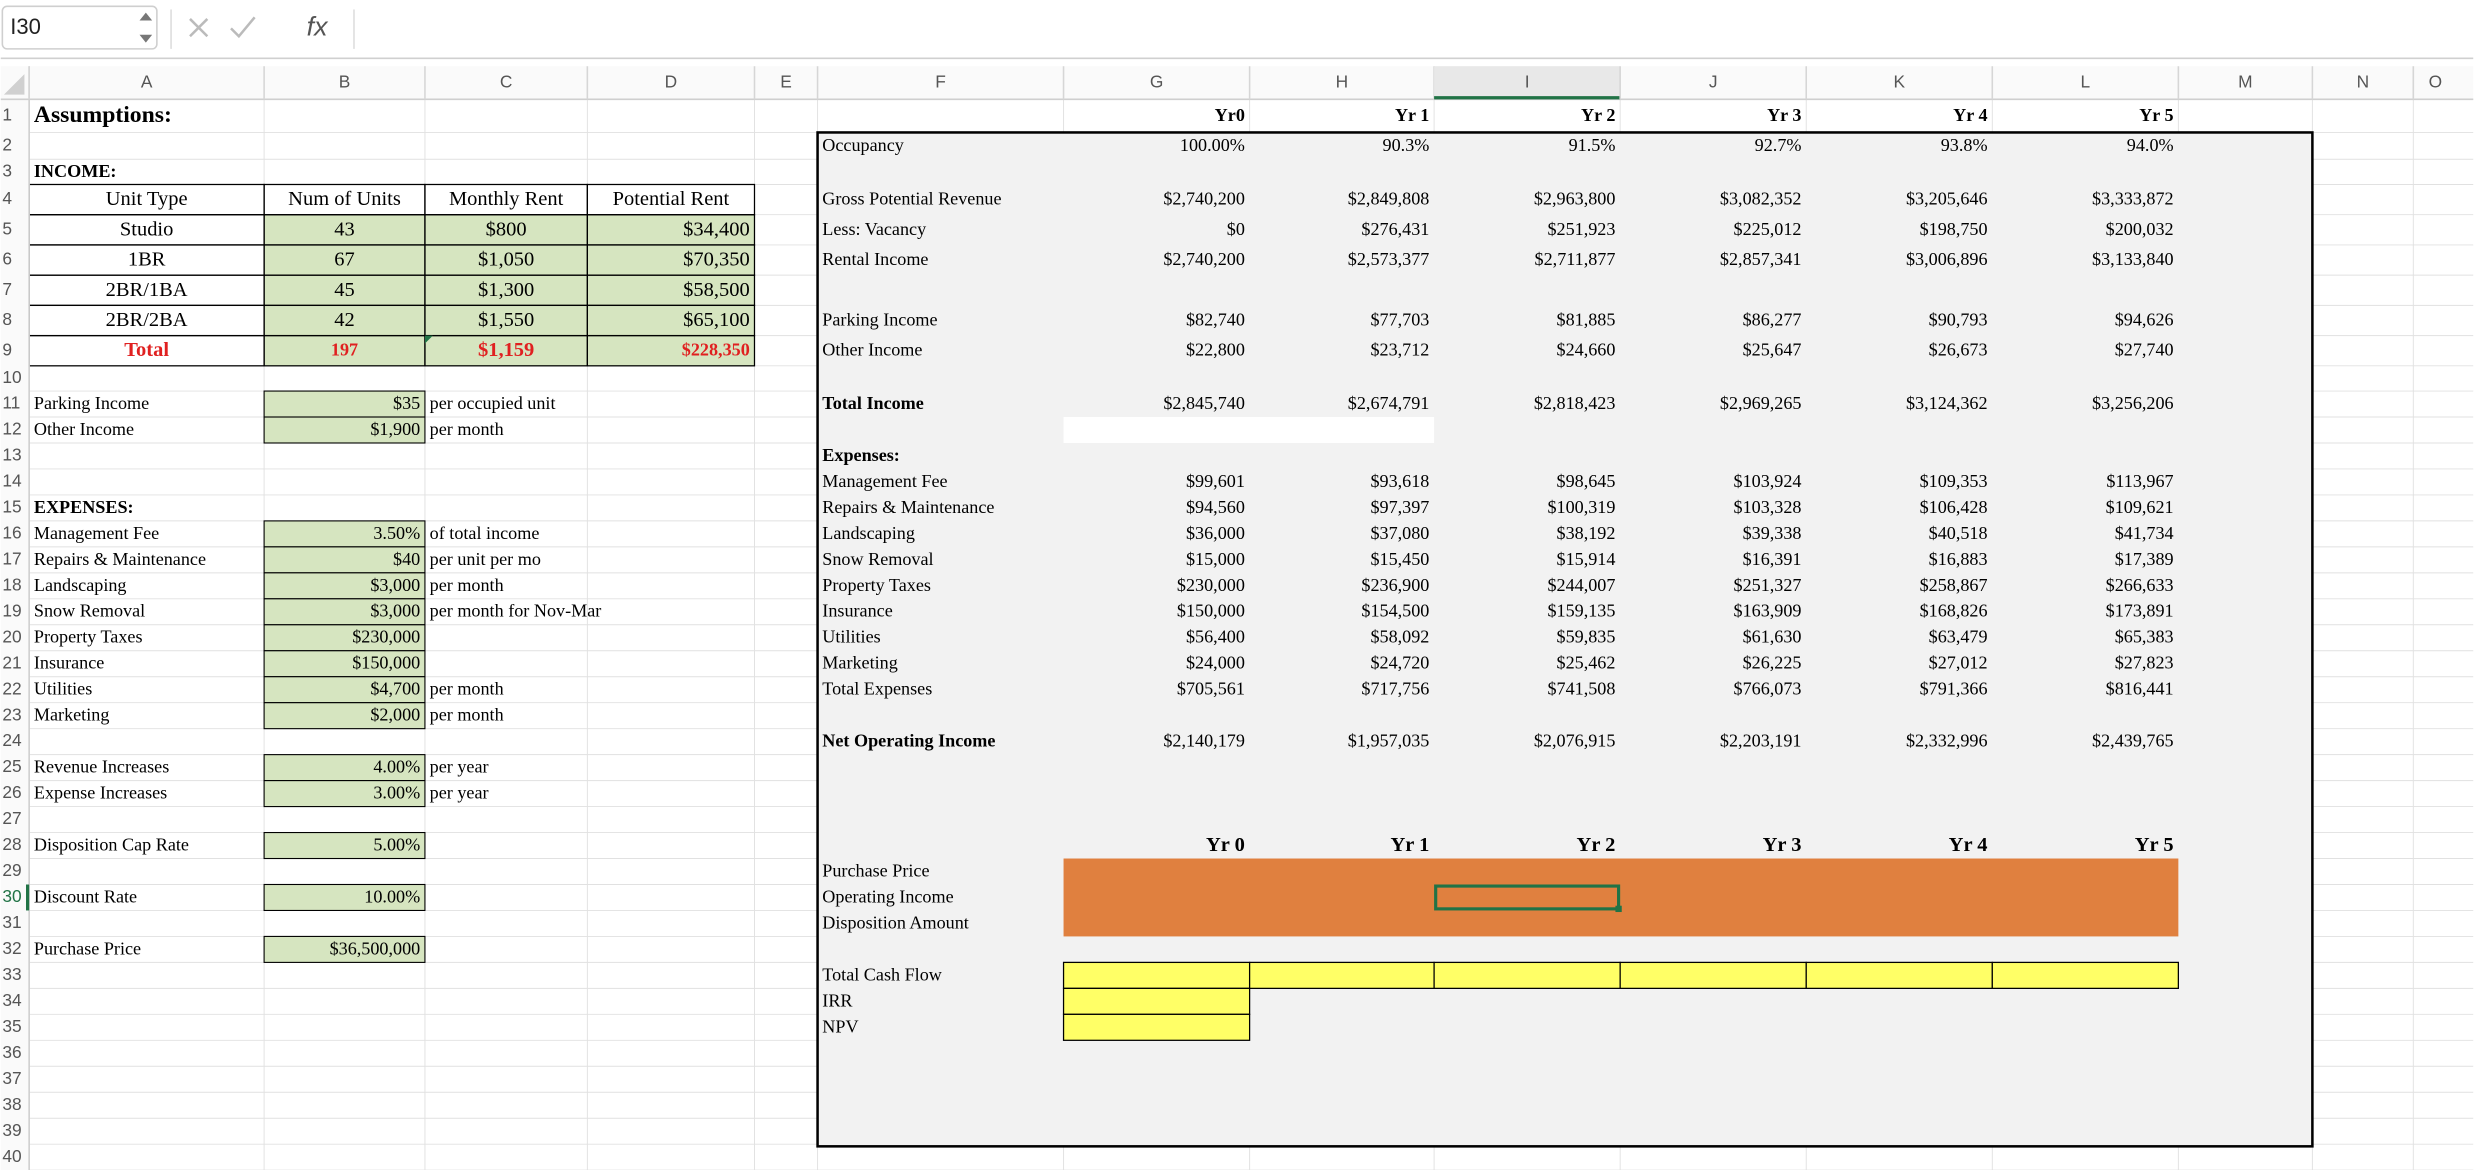  Describe the element at coordinates (11, 403) in the screenshot. I see `row-header: 11` at that location.